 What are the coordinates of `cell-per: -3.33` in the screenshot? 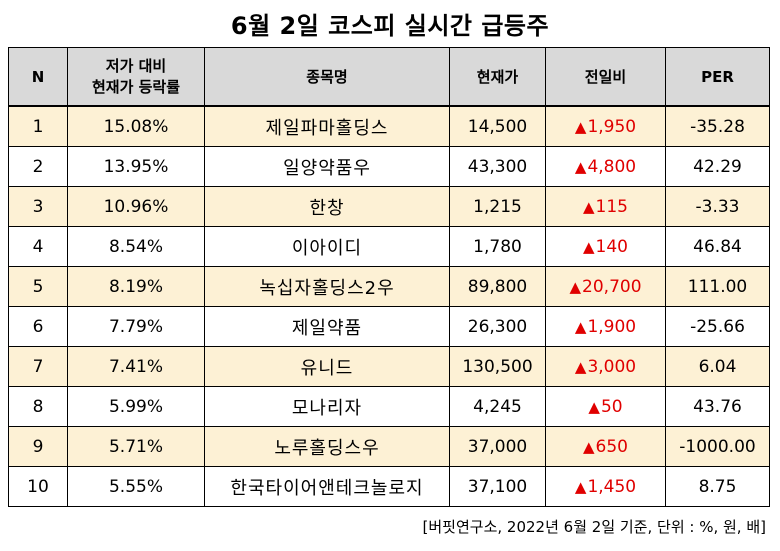 It's located at (717, 206).